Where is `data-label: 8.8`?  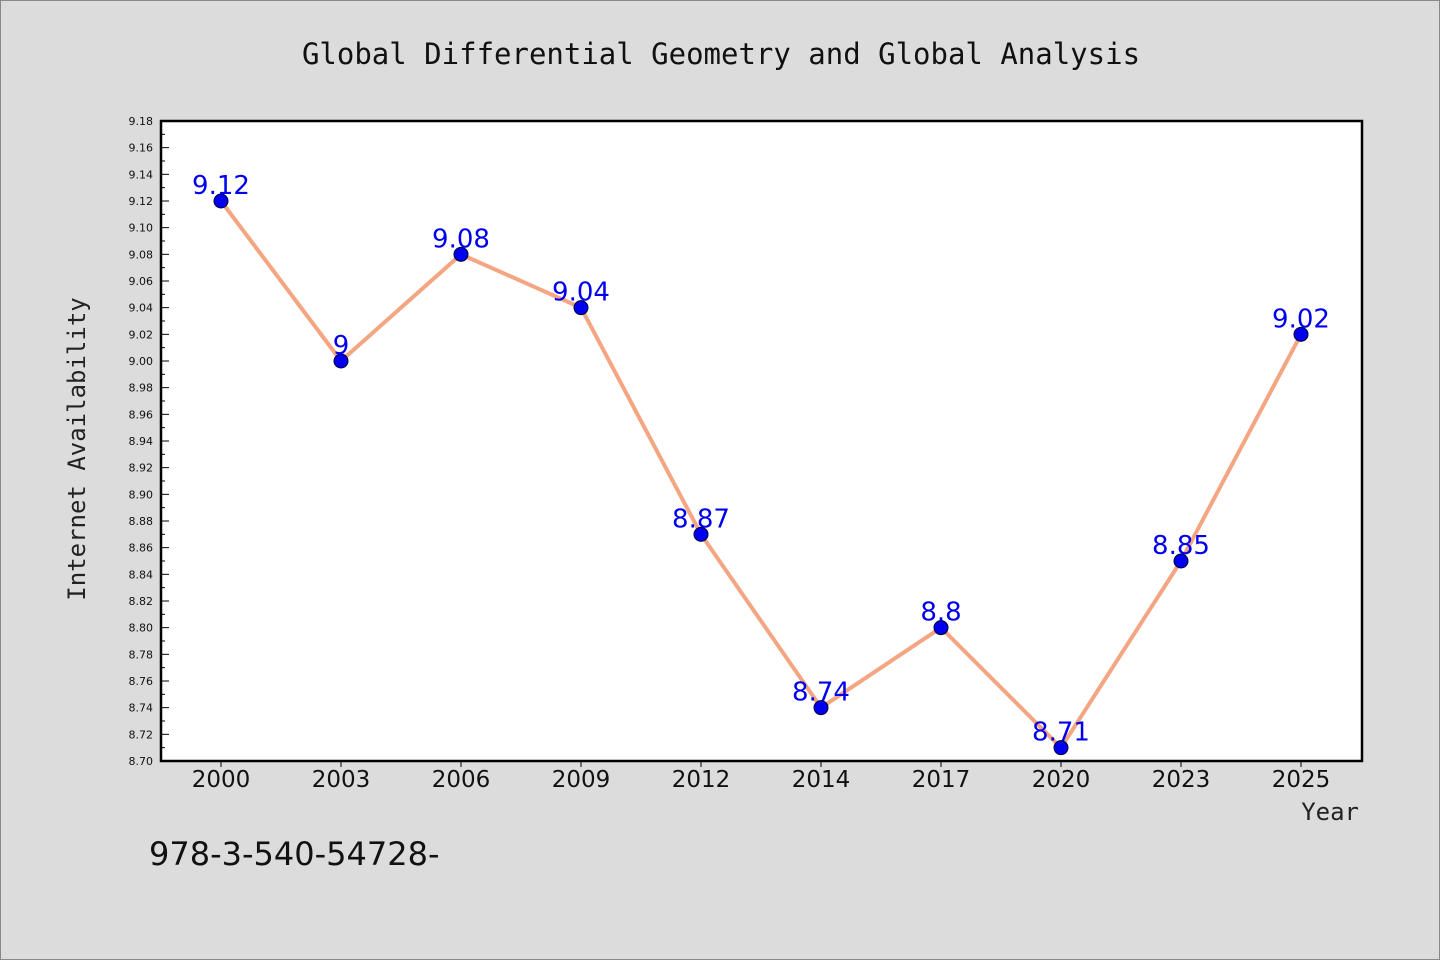
data-label: 8.8 is located at coordinates (940, 613).